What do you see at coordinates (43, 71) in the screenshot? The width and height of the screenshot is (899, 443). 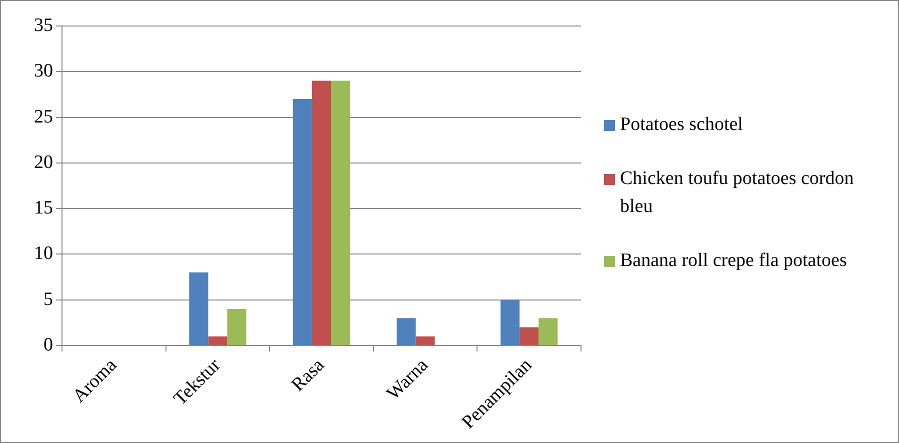 I see `y-tick-label: 30` at bounding box center [43, 71].